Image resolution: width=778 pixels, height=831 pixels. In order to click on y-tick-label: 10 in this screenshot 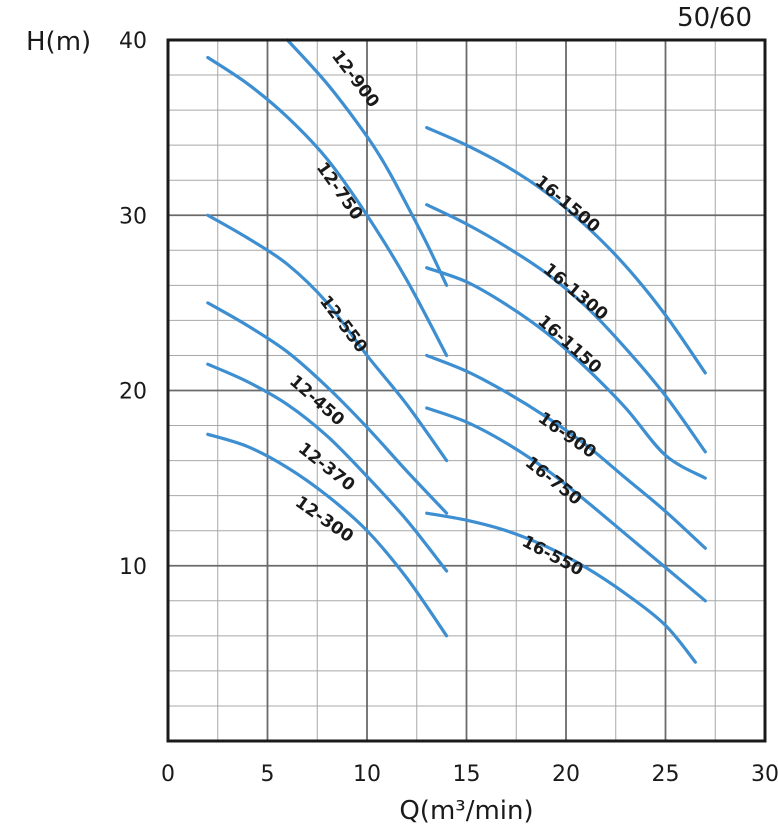, I will do `click(133, 567)`.